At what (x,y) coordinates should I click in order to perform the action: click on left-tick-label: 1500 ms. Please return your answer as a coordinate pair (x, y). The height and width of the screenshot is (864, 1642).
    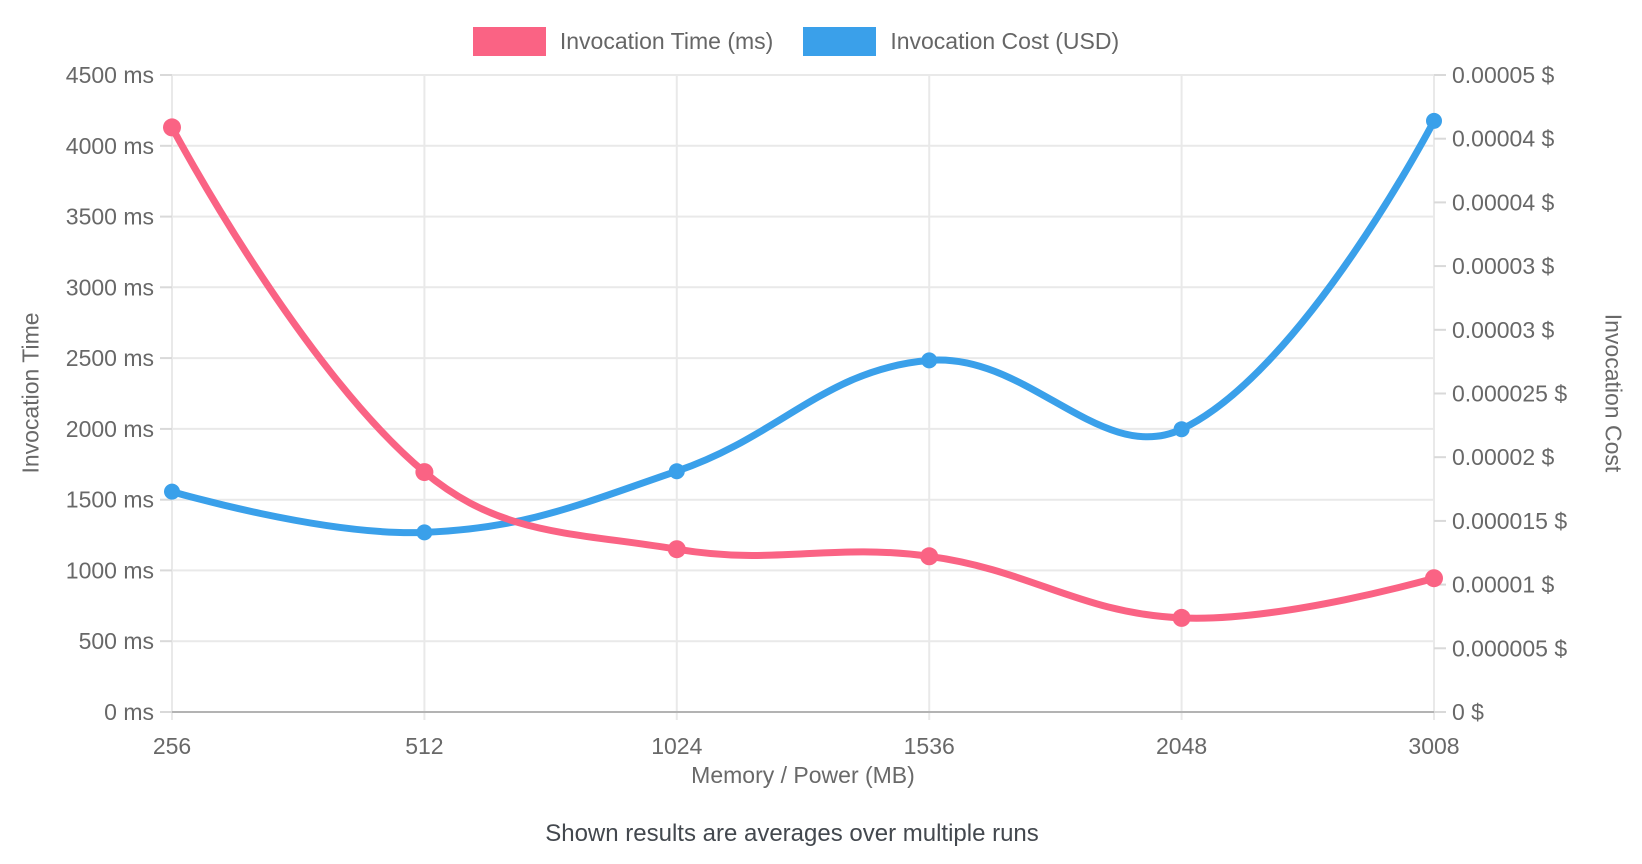
    Looking at the image, I should click on (110, 500).